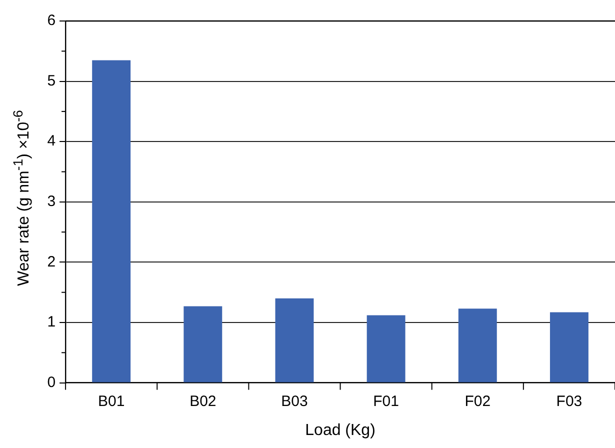 Image resolution: width=615 pixels, height=448 pixels. Describe the element at coordinates (51, 382) in the screenshot. I see `y-tick-label: 0` at that location.